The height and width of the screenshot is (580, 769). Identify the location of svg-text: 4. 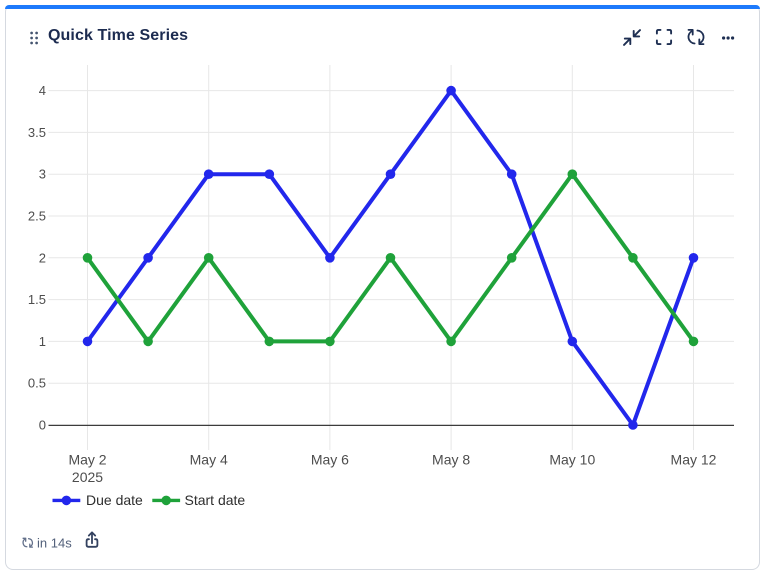
(42, 90).